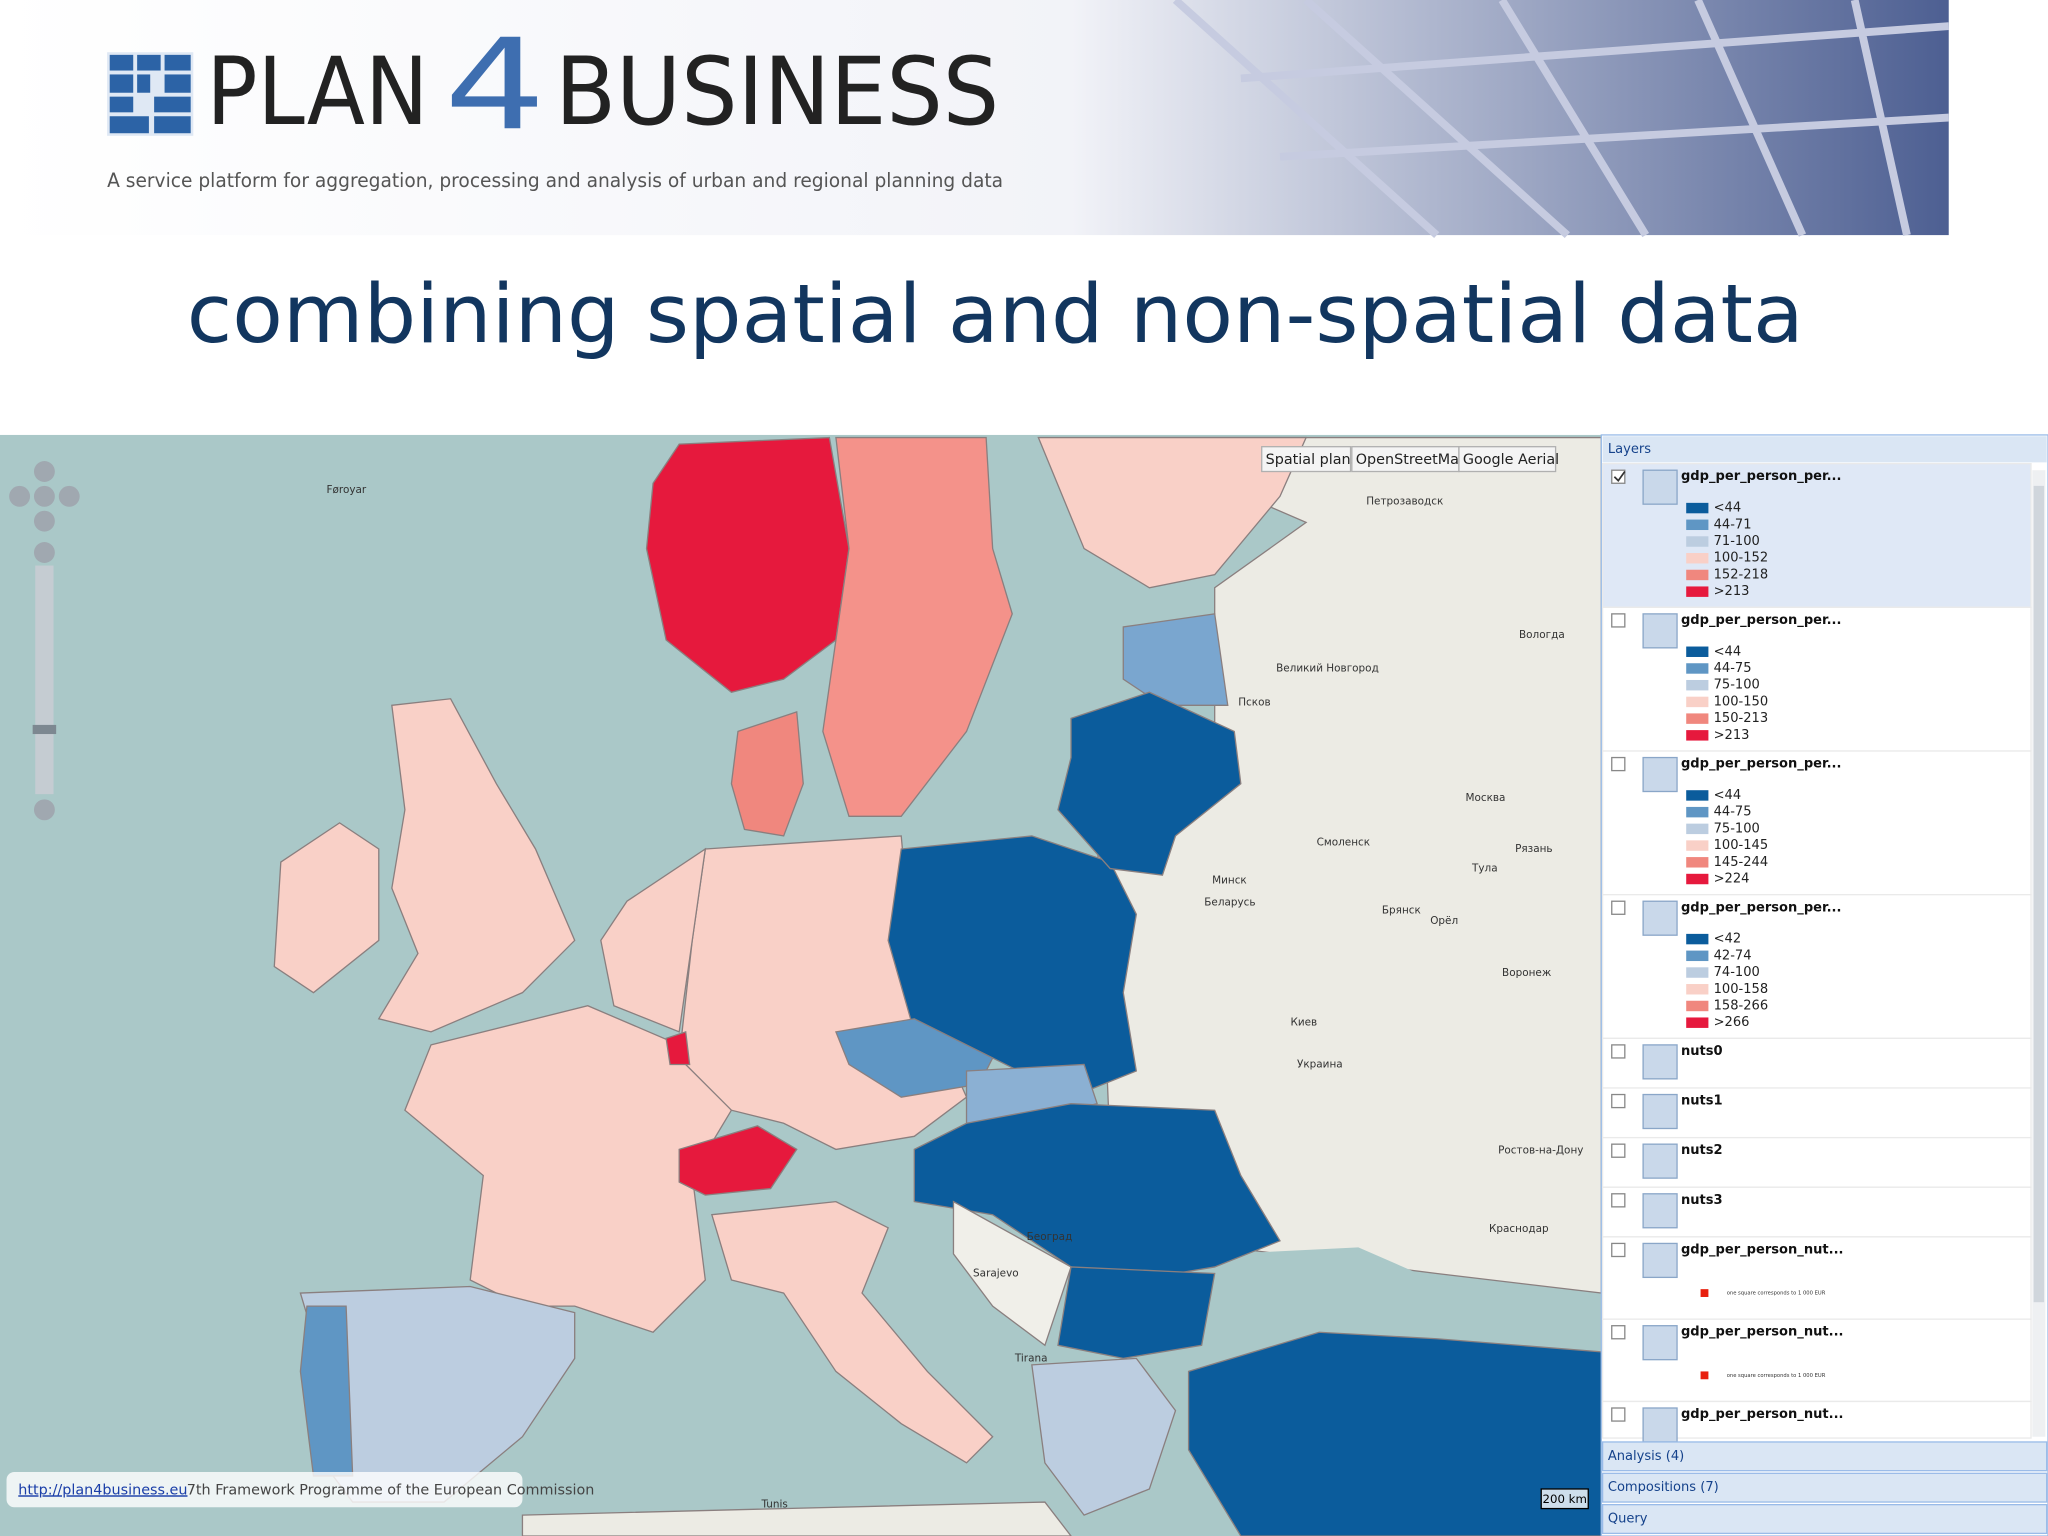 Image resolution: width=2048 pixels, height=1536 pixels. Describe the element at coordinates (1484, 869) in the screenshot. I see `map-label: Тула` at that location.